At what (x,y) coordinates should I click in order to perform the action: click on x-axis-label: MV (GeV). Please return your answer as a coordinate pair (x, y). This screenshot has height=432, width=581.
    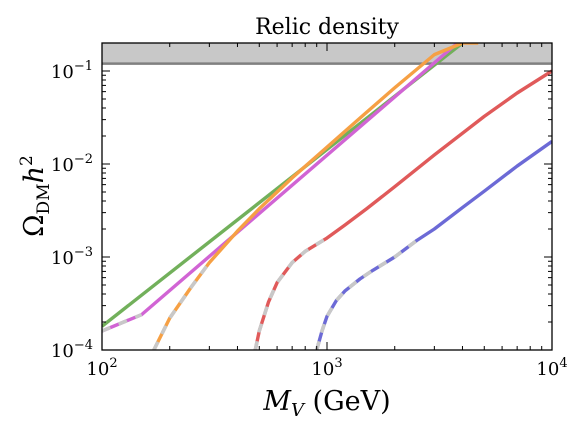
    Looking at the image, I should click on (326, 403).